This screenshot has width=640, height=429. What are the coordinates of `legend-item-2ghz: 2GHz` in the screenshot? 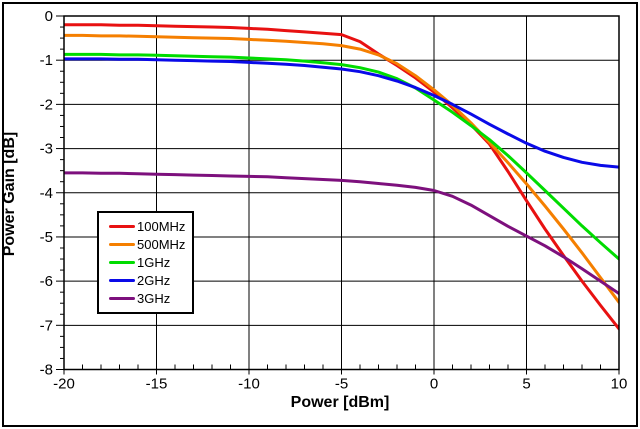 It's located at (148, 280).